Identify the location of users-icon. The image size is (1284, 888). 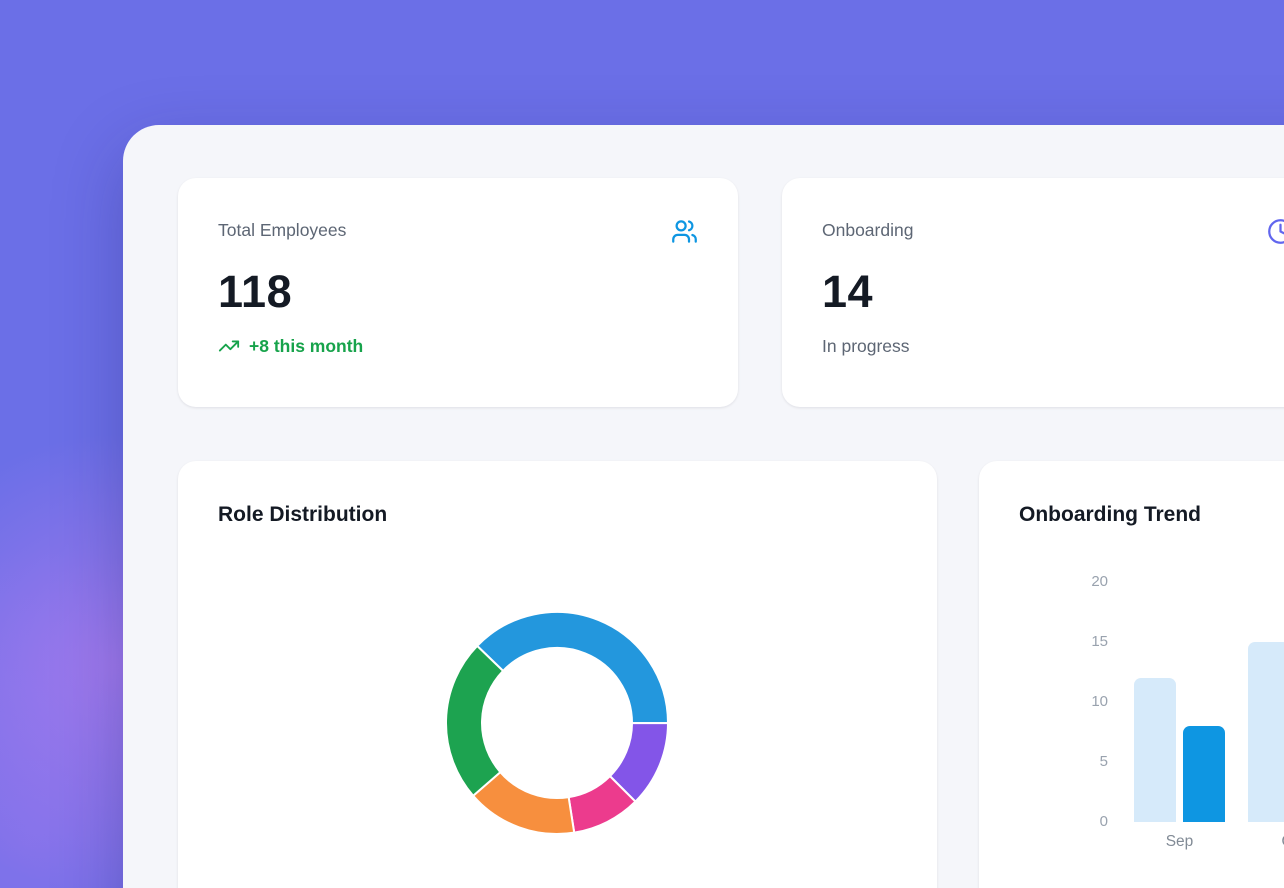
(684, 231).